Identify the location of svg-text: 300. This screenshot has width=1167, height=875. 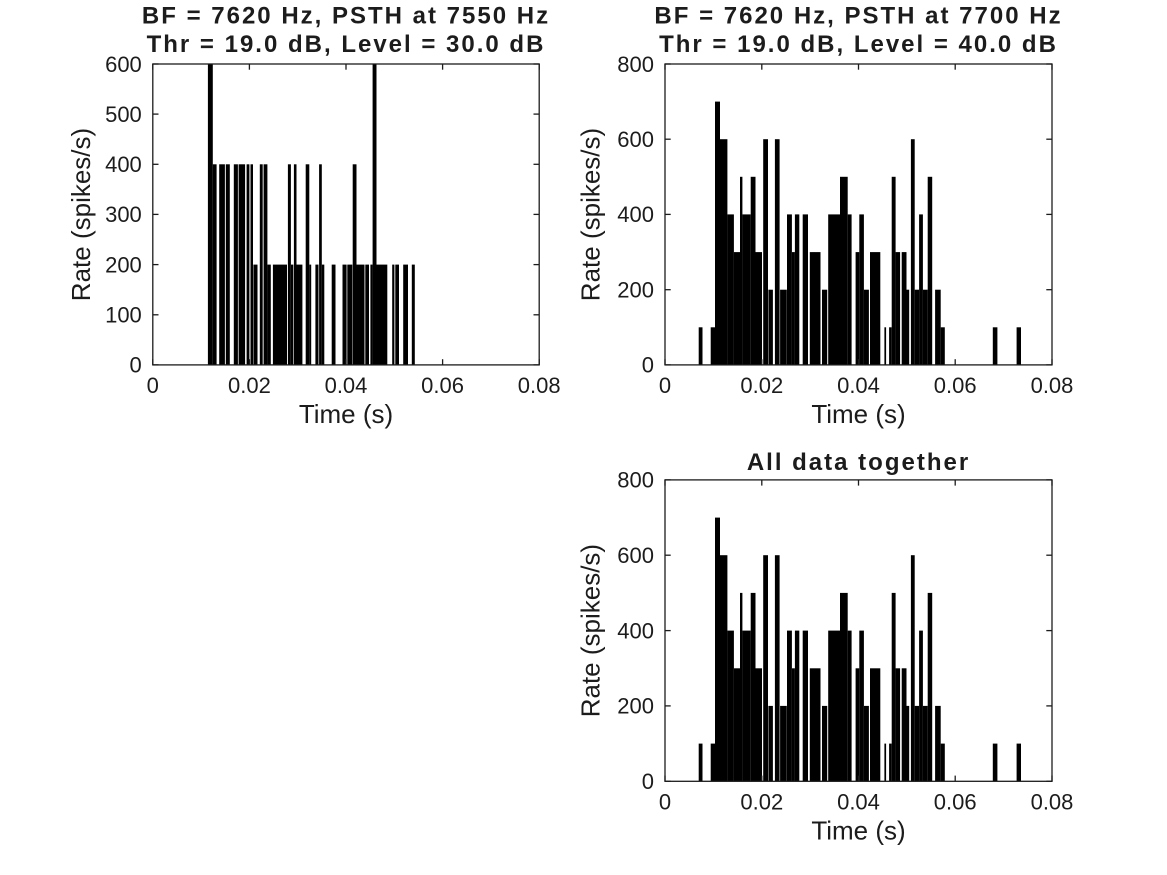
(123, 214).